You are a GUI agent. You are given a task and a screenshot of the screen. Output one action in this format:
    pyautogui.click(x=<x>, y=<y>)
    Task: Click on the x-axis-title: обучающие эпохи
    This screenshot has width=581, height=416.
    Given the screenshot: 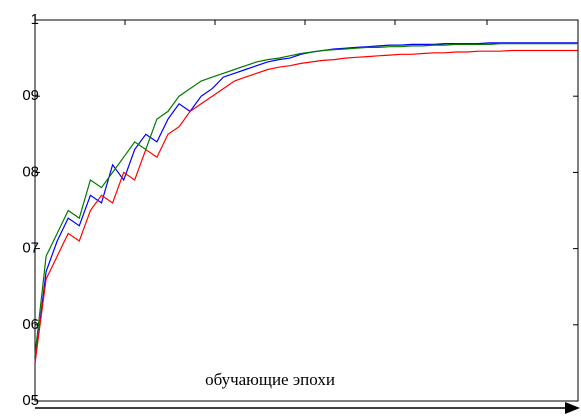 What is the action you would take?
    pyautogui.click(x=270, y=379)
    